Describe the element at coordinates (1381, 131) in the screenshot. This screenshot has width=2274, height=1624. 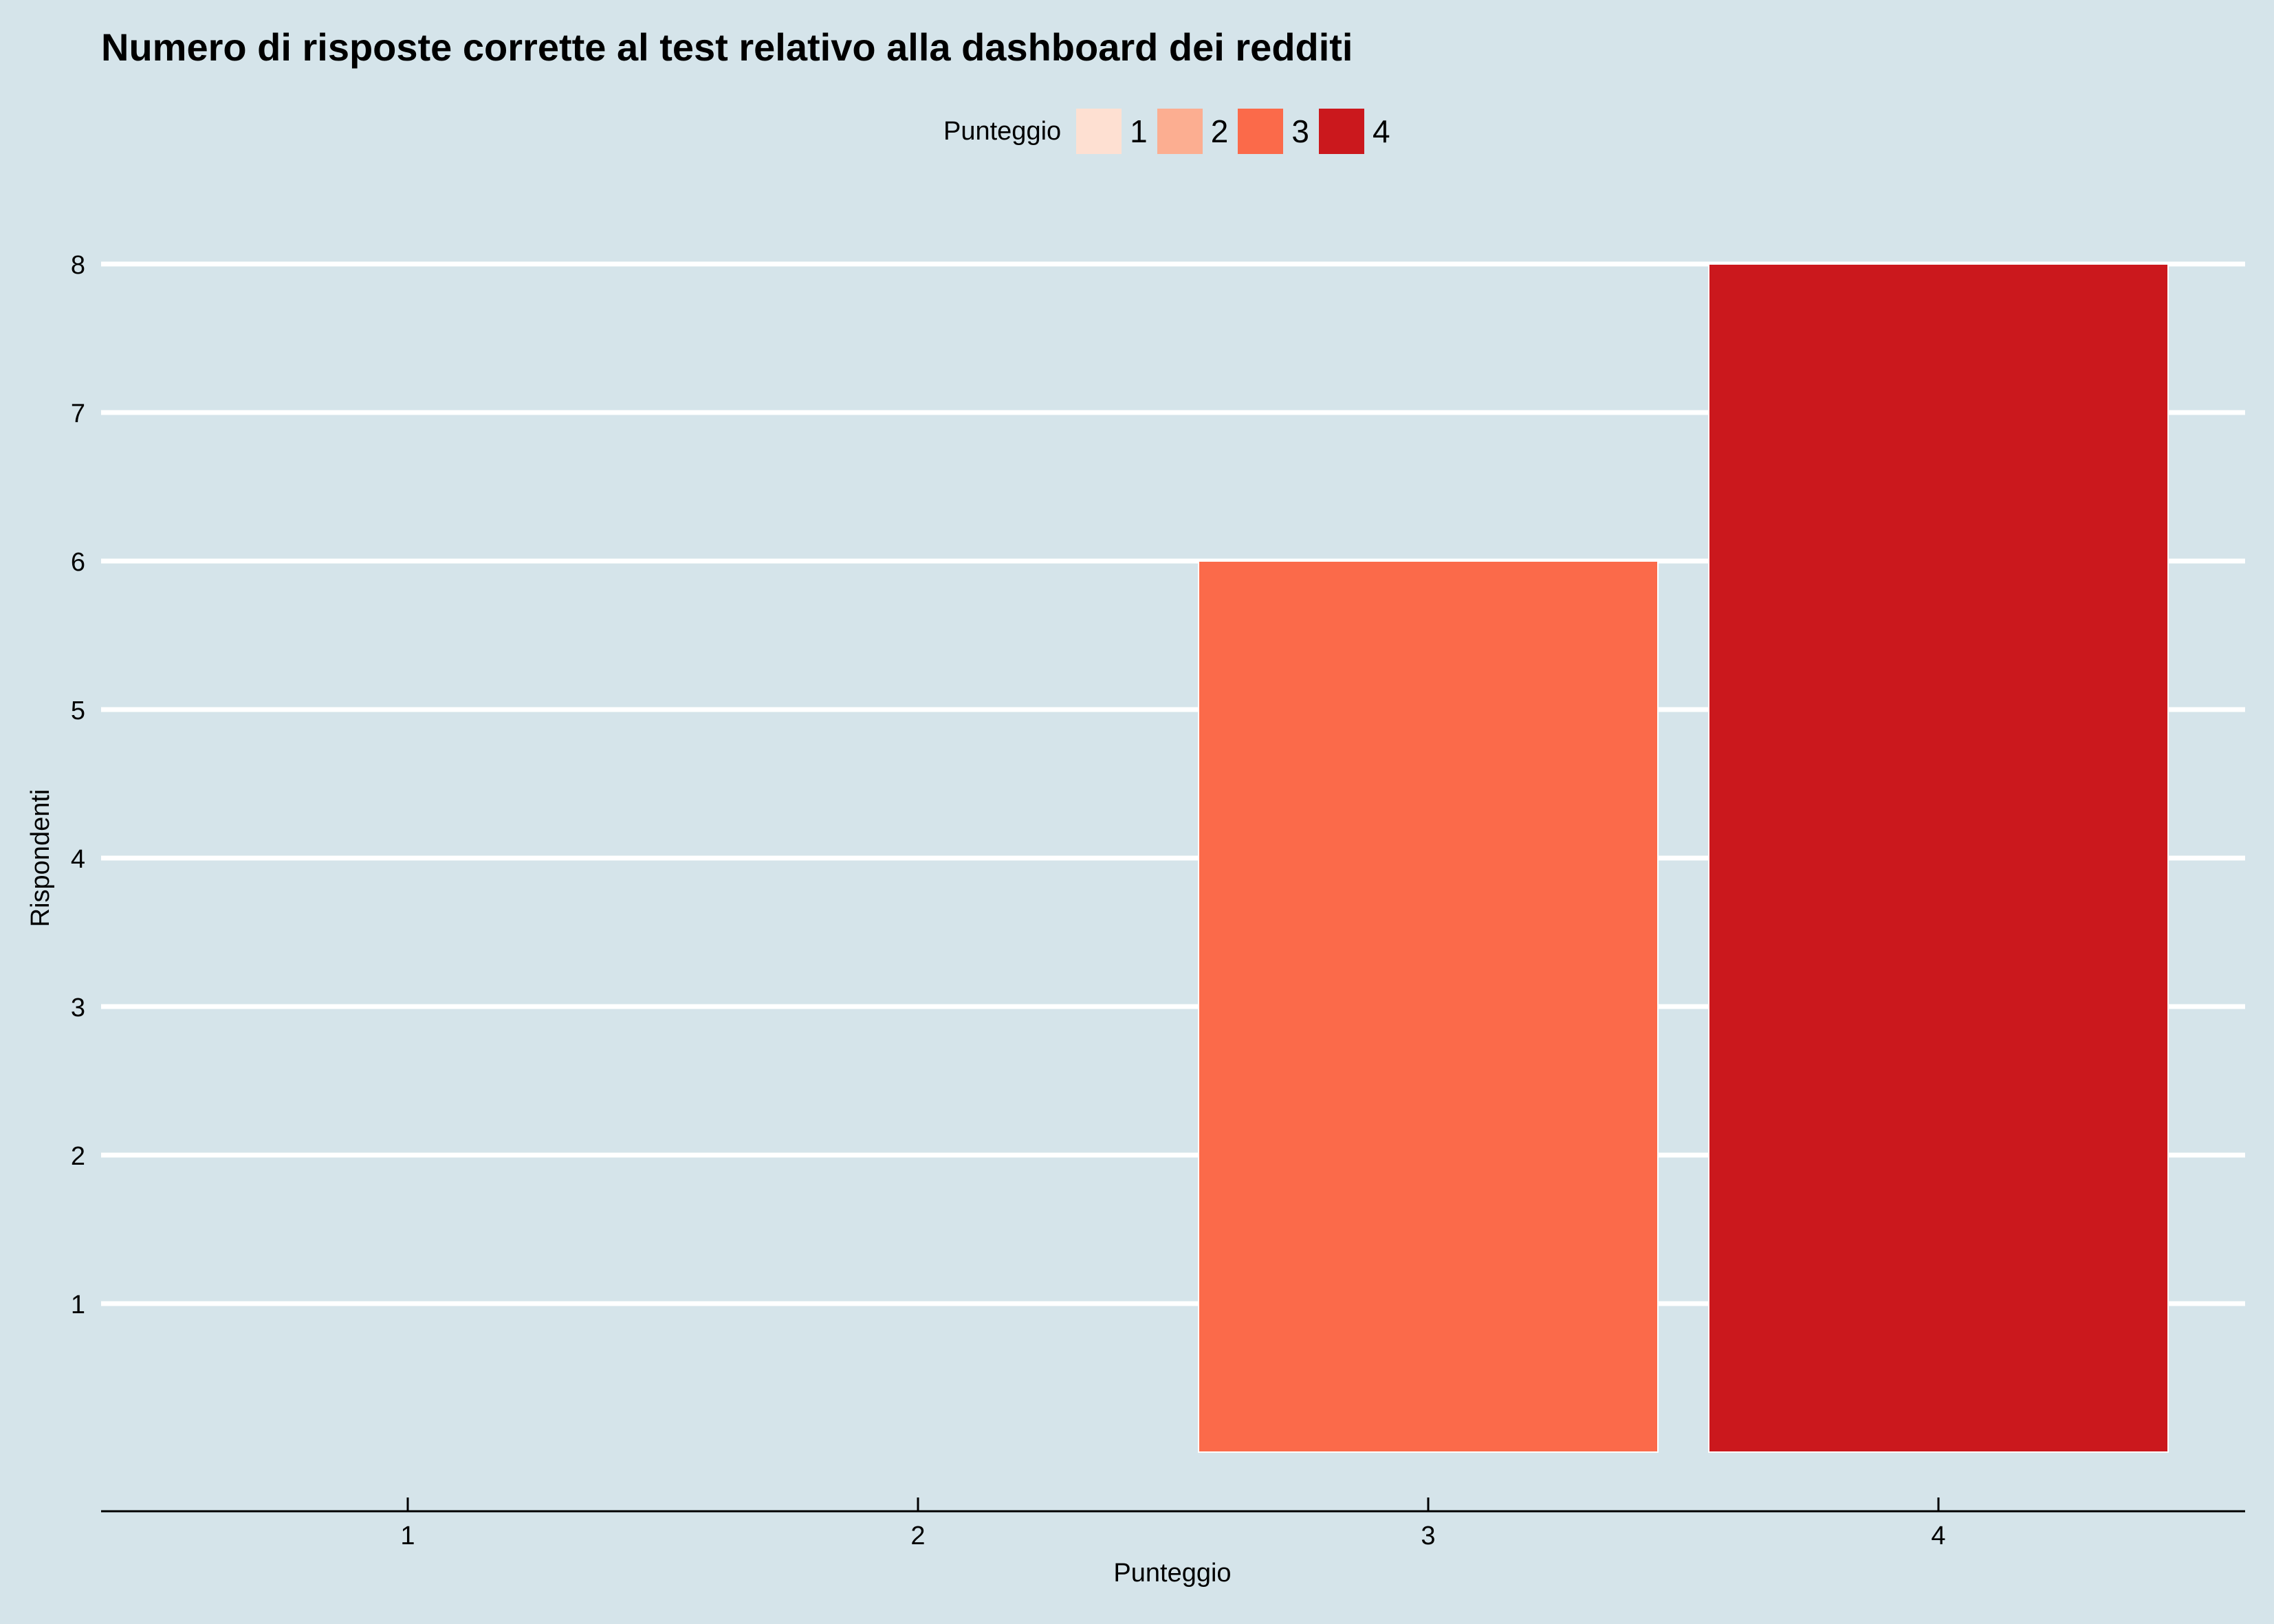
I see `legend-label-4: 4` at that location.